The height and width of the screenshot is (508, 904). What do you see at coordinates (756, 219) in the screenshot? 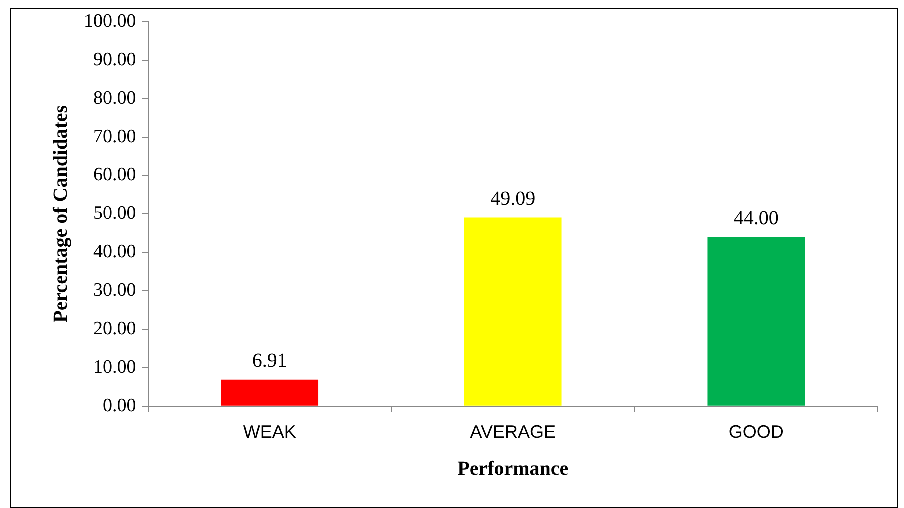
I see `data-label: 44.00` at bounding box center [756, 219].